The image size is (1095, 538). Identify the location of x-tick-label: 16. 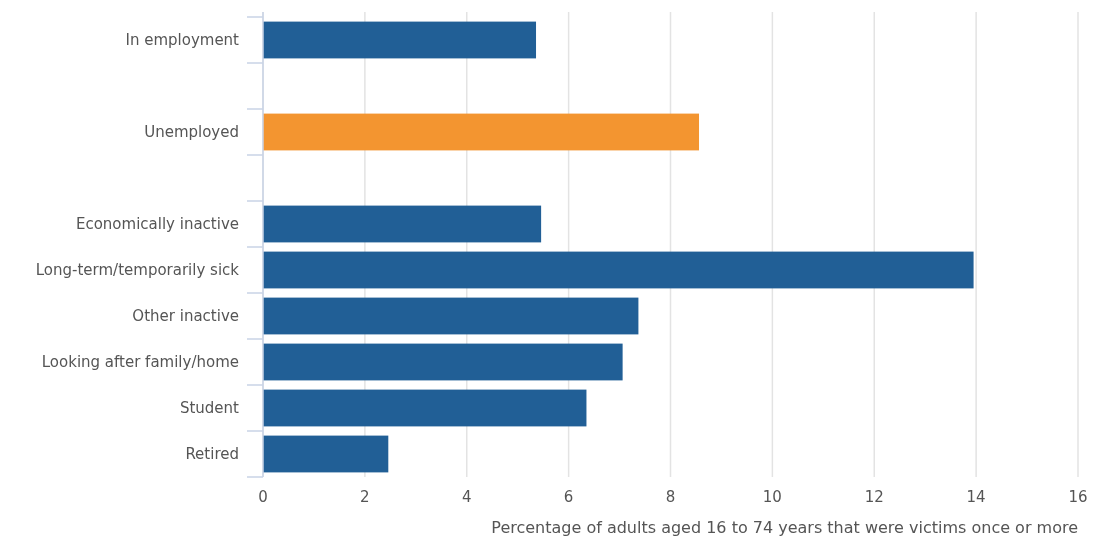
(1078, 497).